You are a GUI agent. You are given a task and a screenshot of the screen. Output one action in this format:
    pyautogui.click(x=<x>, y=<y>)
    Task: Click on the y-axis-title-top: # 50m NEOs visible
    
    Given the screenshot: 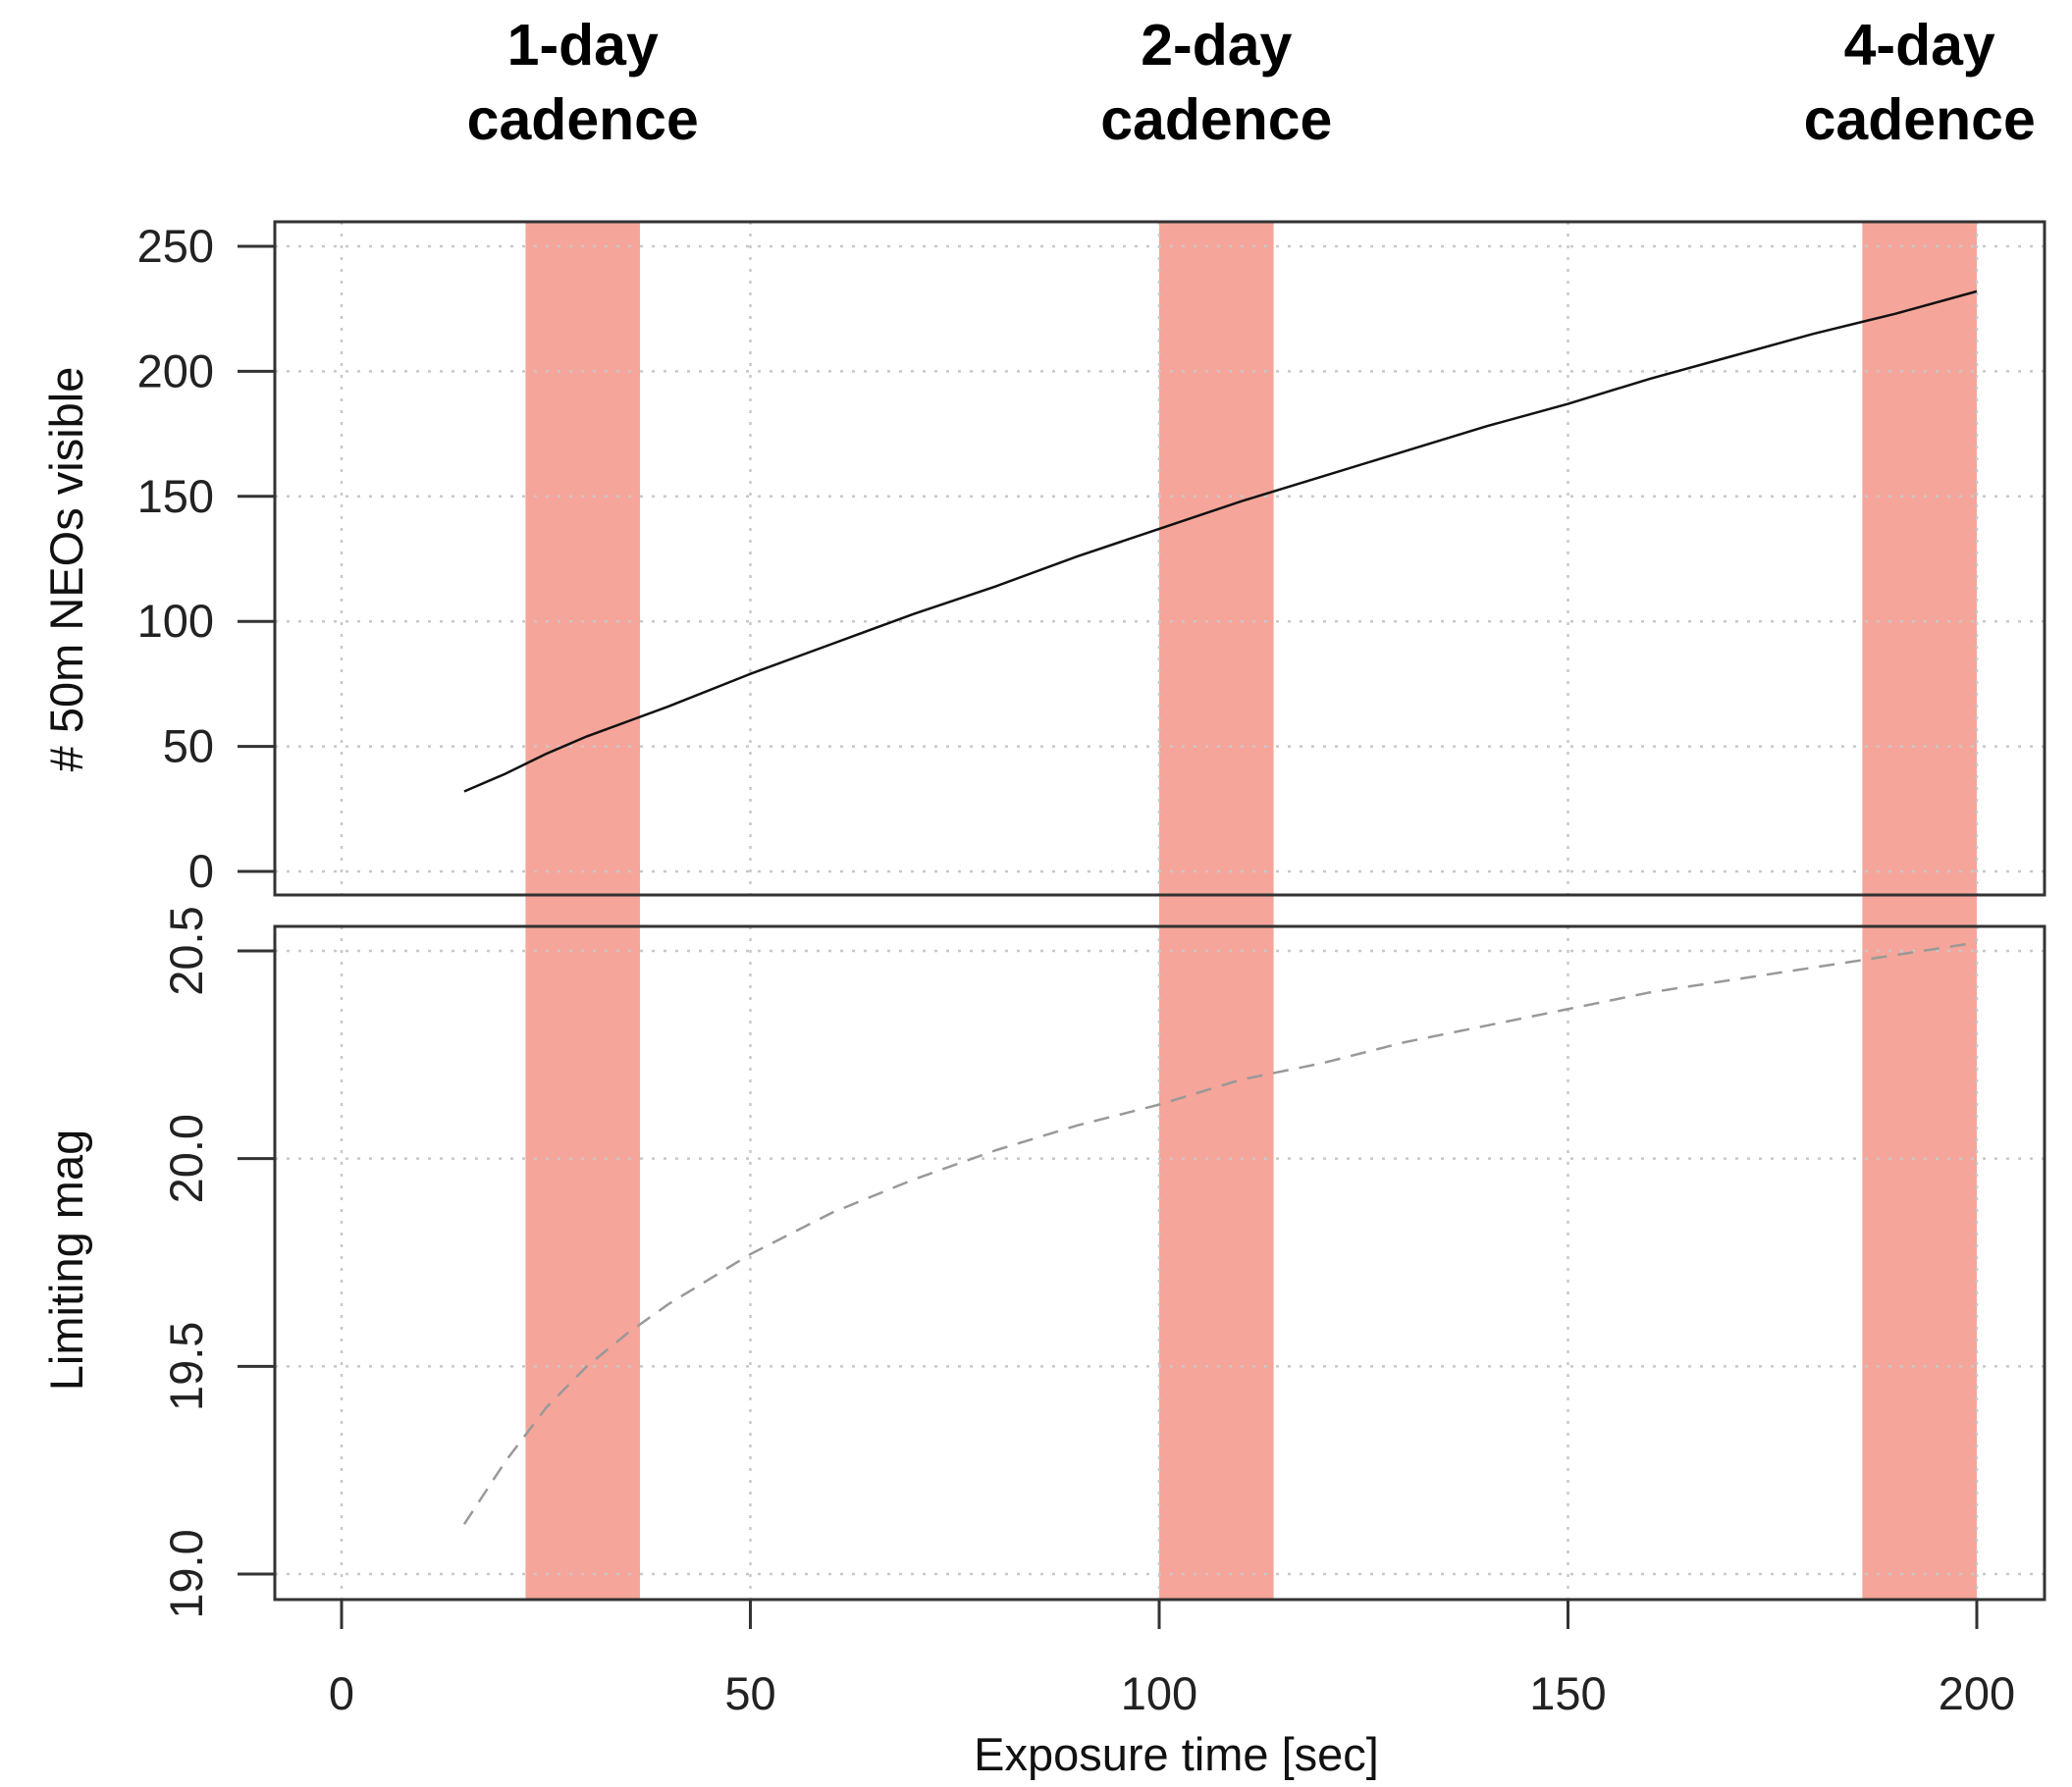 What is the action you would take?
    pyautogui.click(x=66, y=570)
    